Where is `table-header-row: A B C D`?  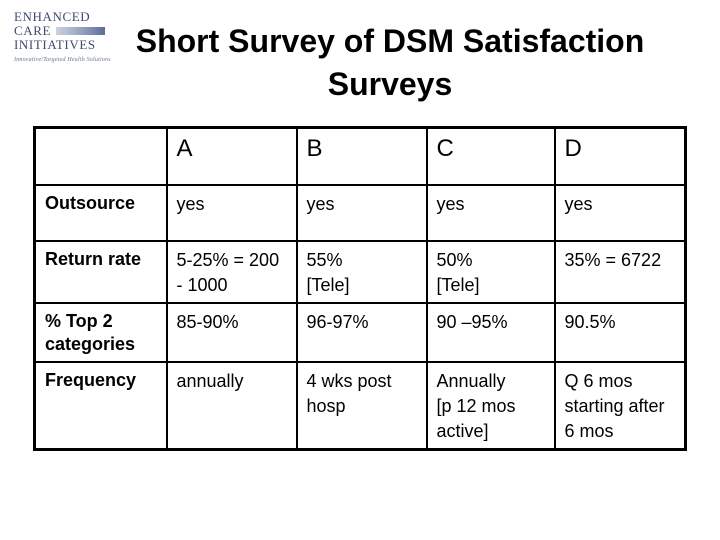 table-header-row: A B C D is located at coordinates (360, 156).